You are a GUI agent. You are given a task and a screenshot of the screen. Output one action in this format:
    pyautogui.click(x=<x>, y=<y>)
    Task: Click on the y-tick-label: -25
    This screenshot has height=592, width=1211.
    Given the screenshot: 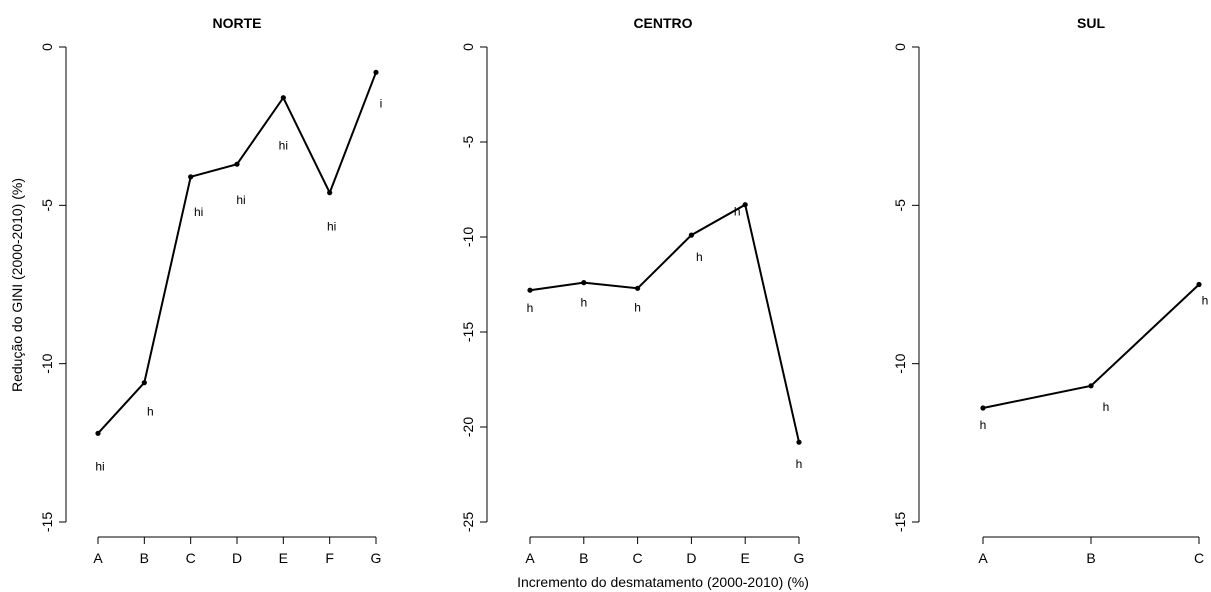 What is the action you would take?
    pyautogui.click(x=468, y=522)
    